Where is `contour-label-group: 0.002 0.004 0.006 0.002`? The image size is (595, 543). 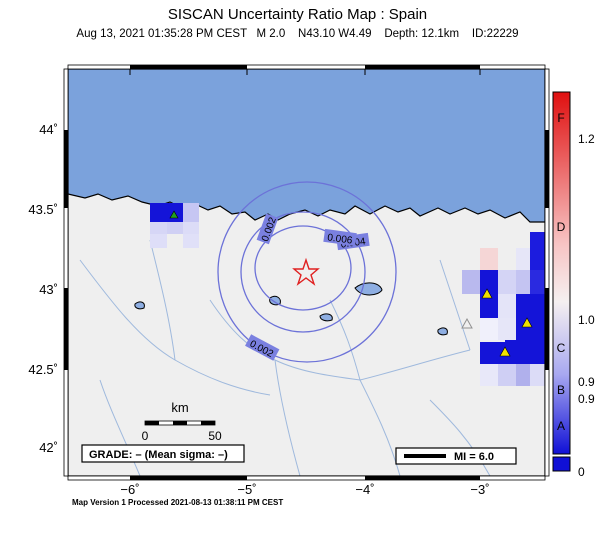 contour-label-group: 0.002 0.004 0.006 0.002 is located at coordinates (307, 287).